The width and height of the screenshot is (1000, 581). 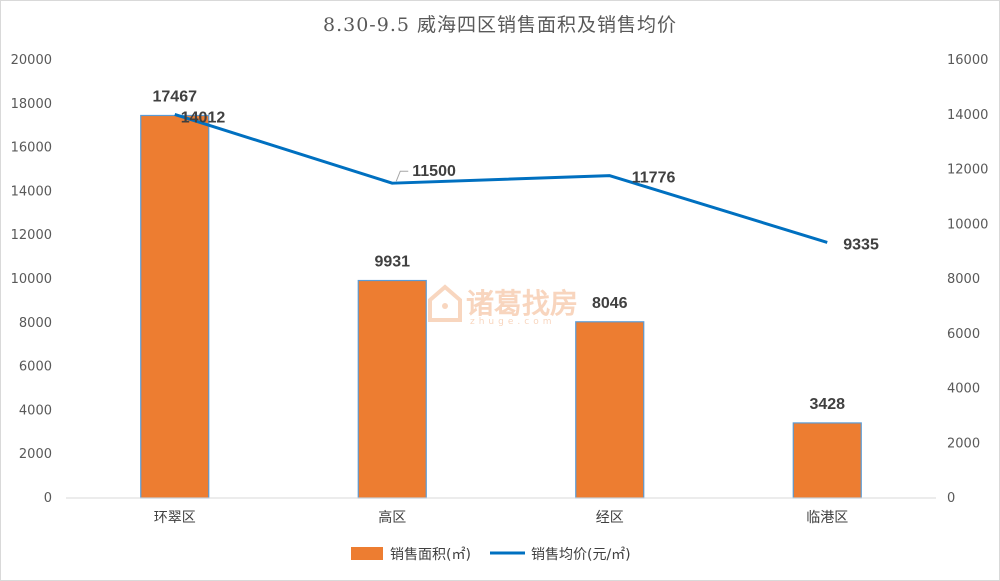 I want to click on legend-swatch-area, so click(x=367, y=553).